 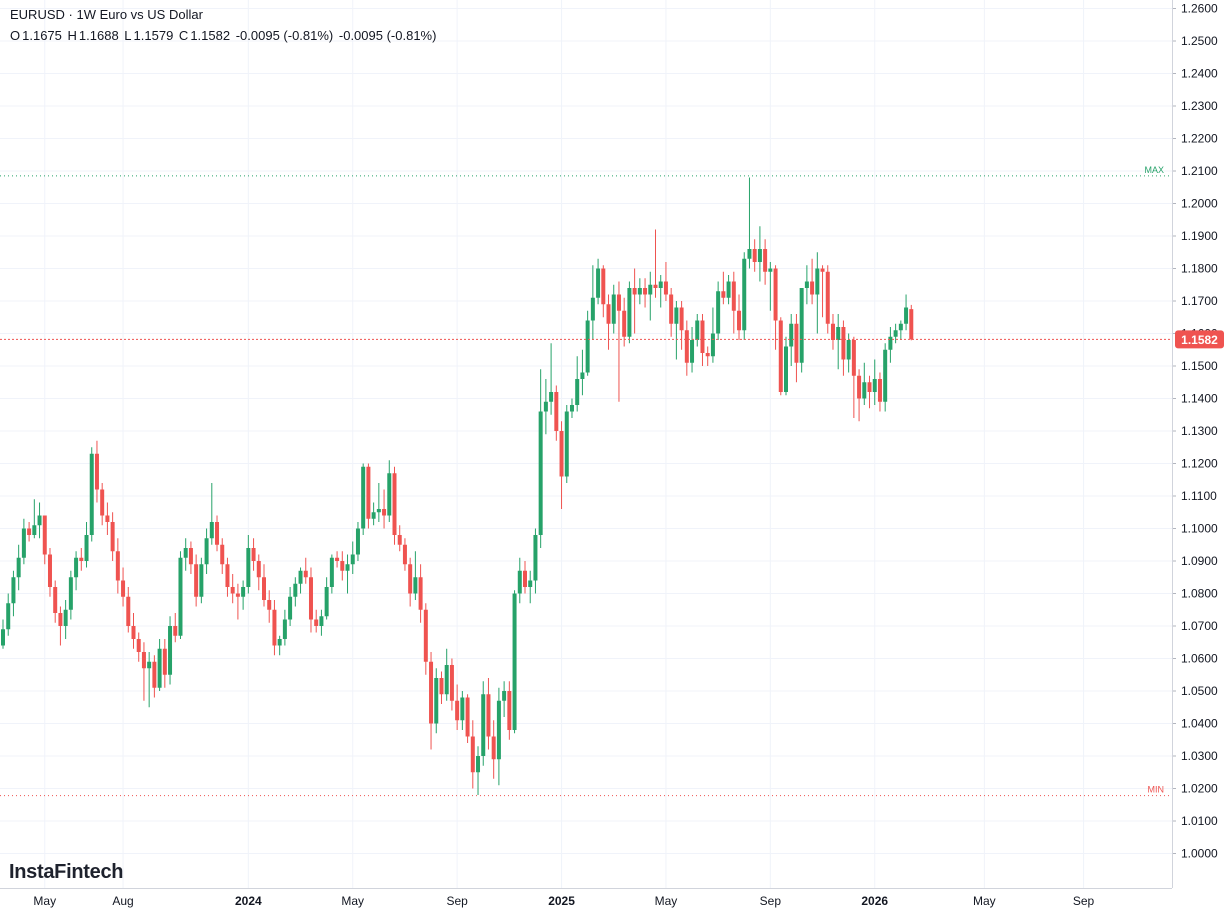 What do you see at coordinates (1199, 301) in the screenshot?
I see `y-tick-label: 1.1700` at bounding box center [1199, 301].